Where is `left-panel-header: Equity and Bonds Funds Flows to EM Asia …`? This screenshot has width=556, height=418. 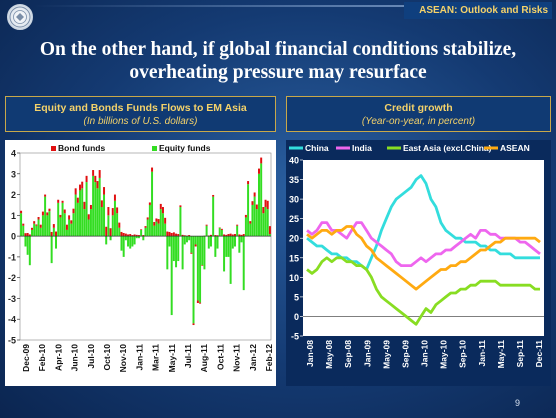 left-panel-header: Equity and Bonds Funds Flows to EM Asia … is located at coordinates (140, 114).